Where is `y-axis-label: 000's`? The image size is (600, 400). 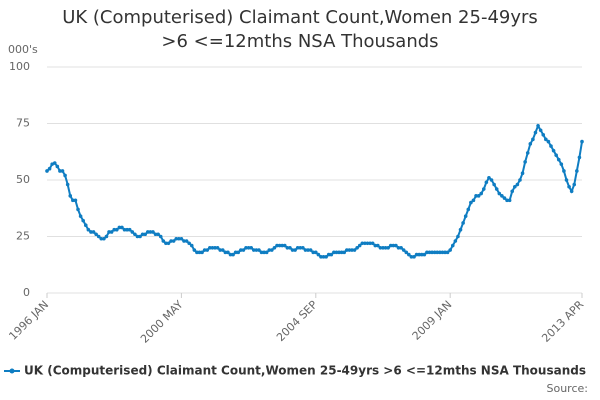
y-axis-label: 000's is located at coordinates (23, 49).